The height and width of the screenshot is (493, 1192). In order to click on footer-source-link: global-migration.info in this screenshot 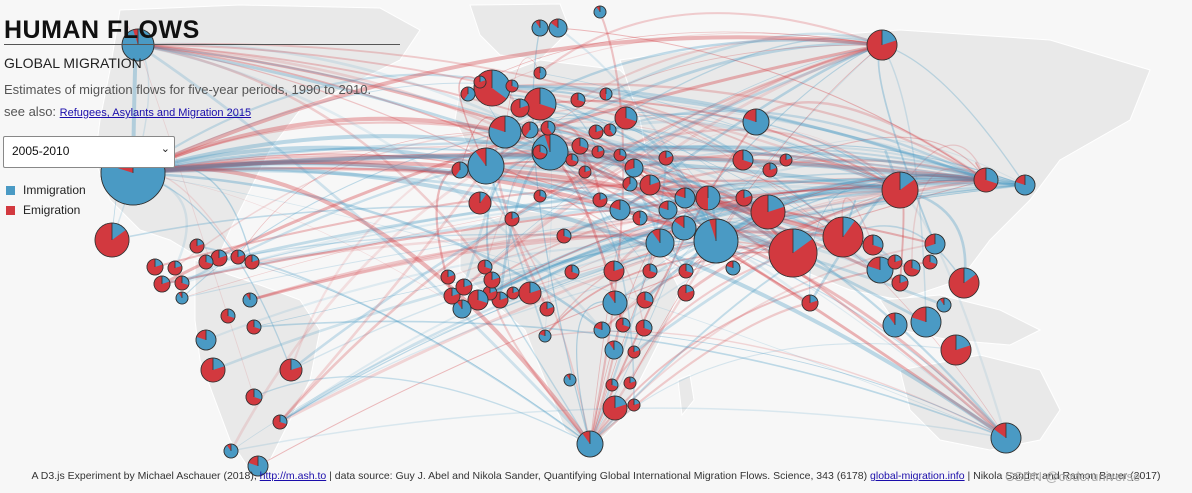, I will do `click(917, 476)`.